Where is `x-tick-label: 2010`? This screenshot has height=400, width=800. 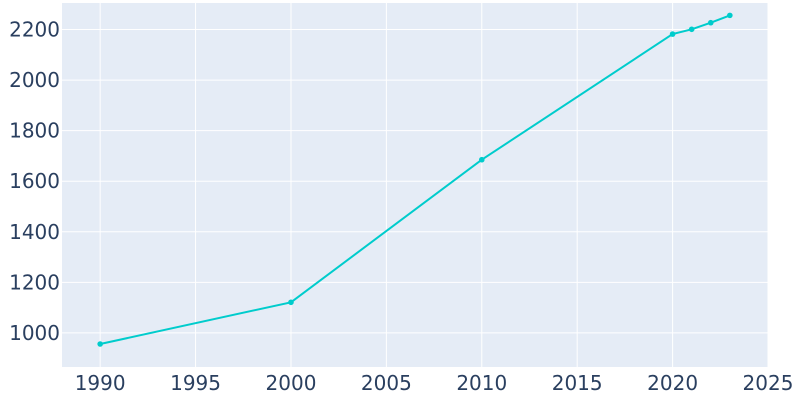 x-tick-label: 2010 is located at coordinates (481, 383).